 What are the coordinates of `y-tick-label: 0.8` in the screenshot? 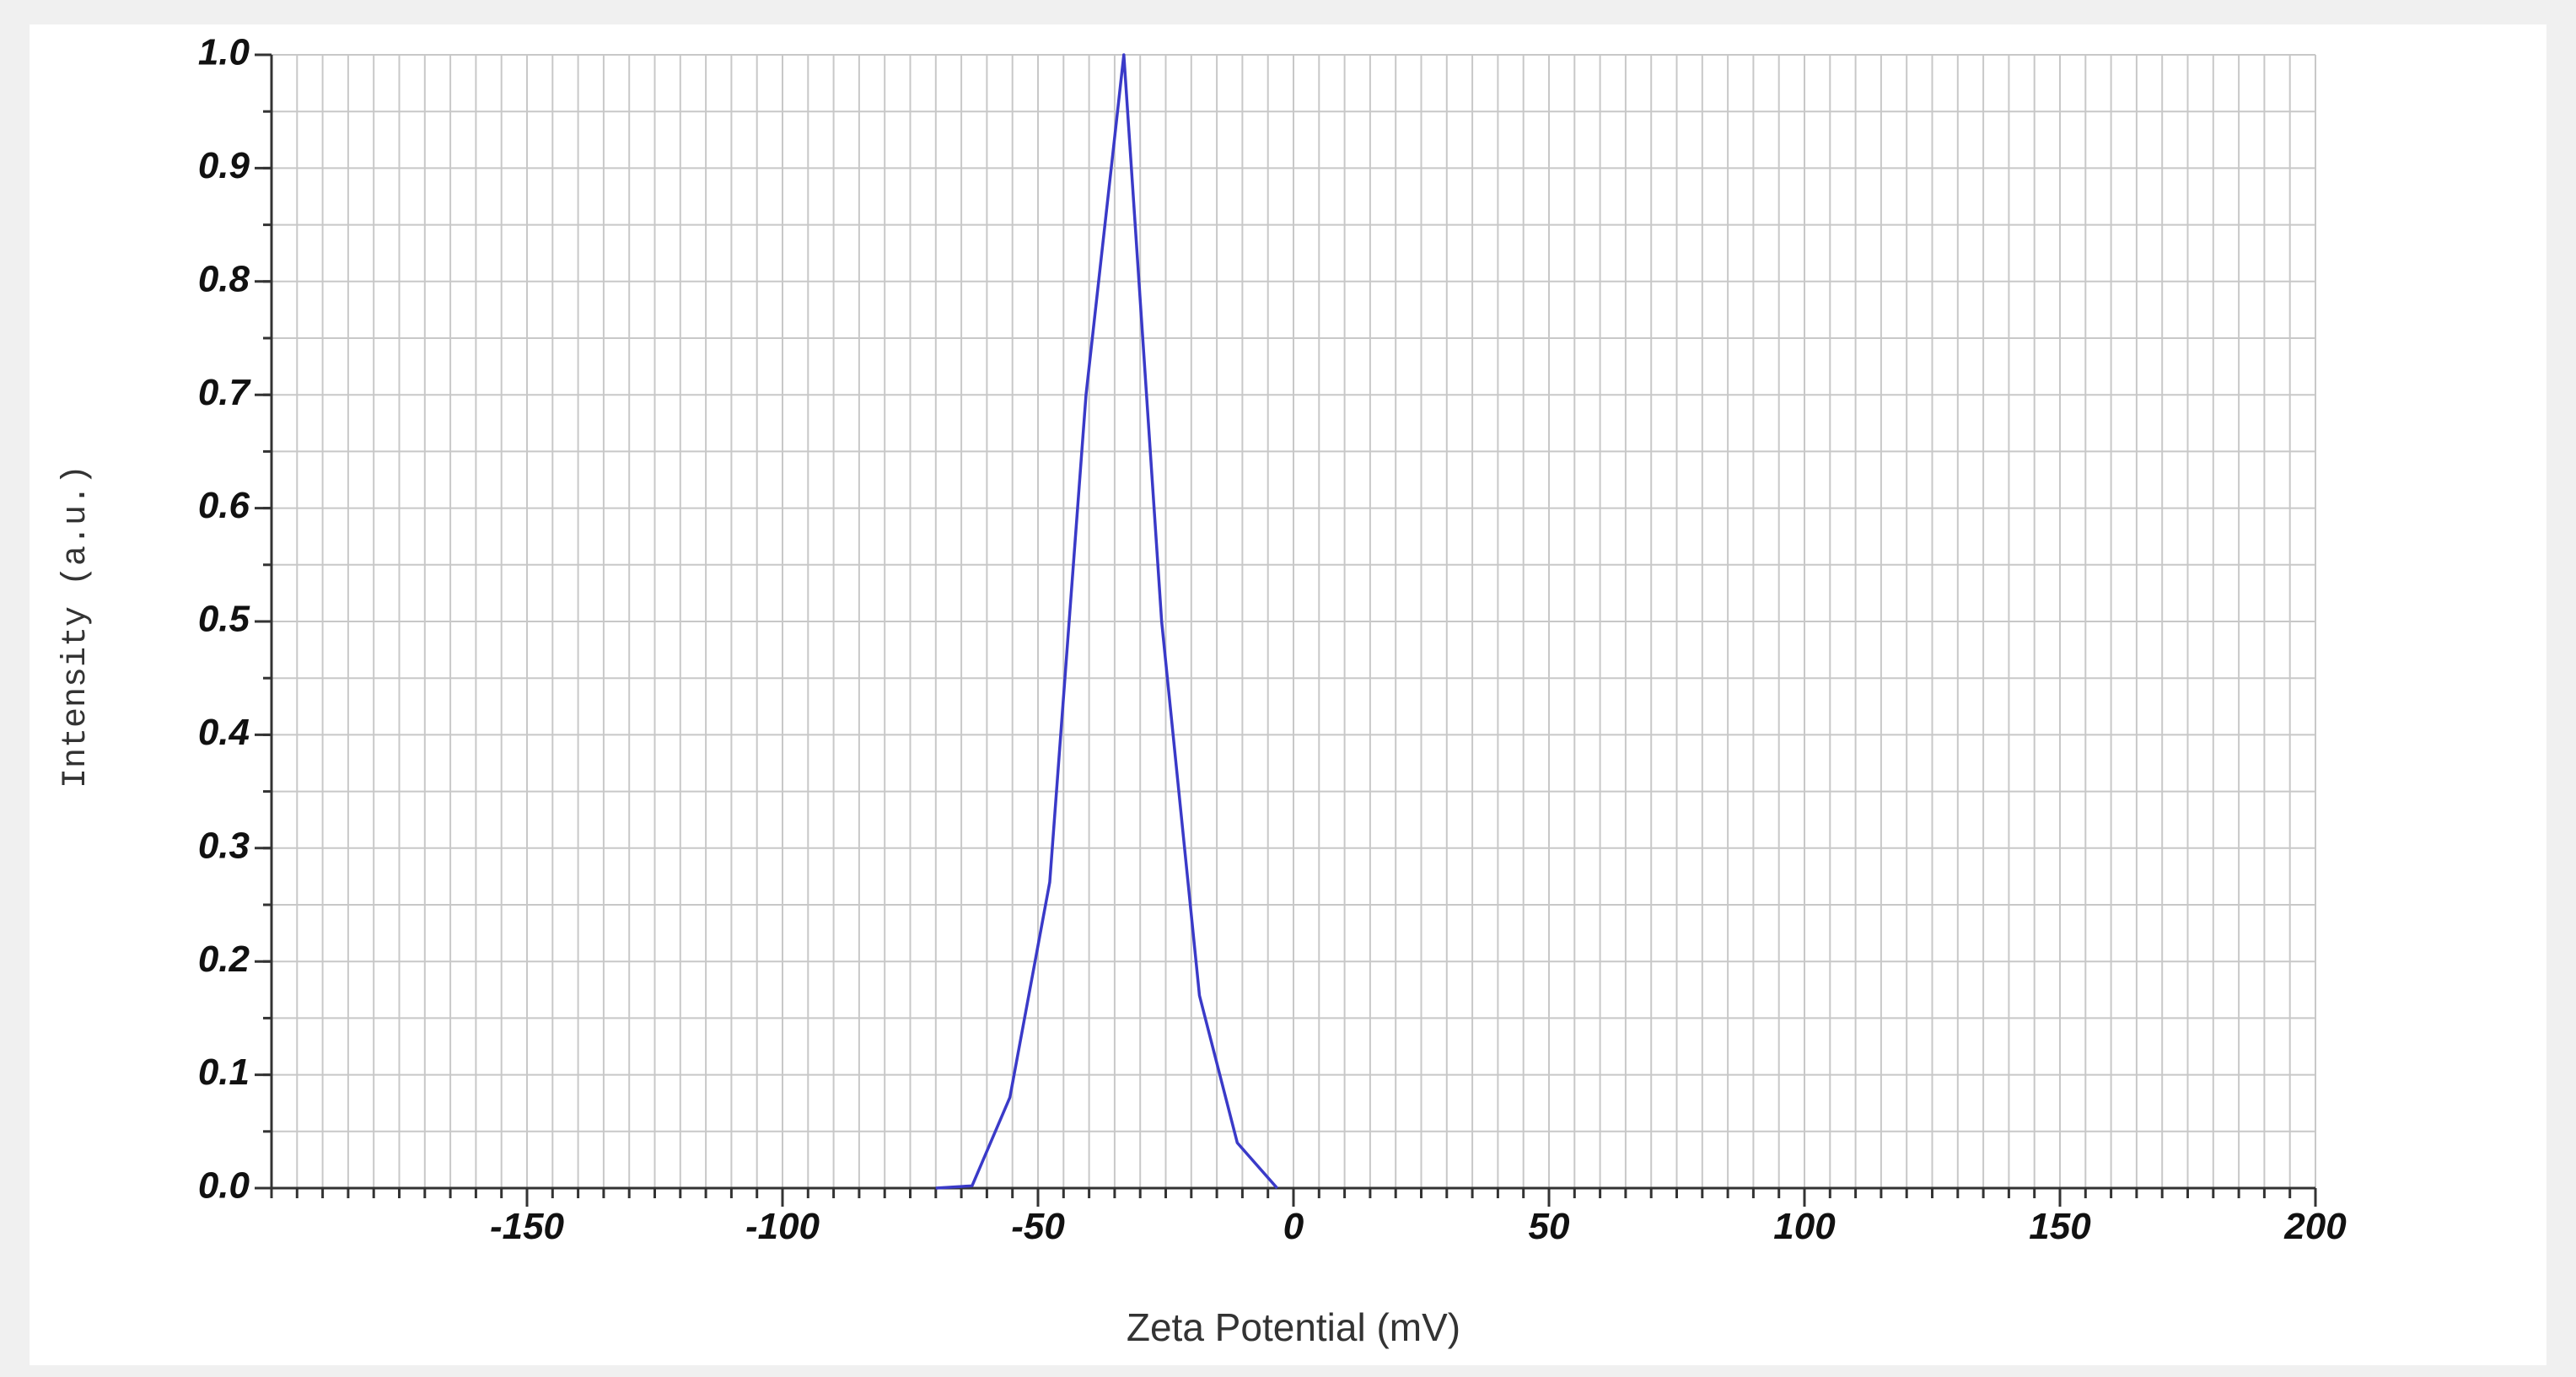 It's located at (224, 278).